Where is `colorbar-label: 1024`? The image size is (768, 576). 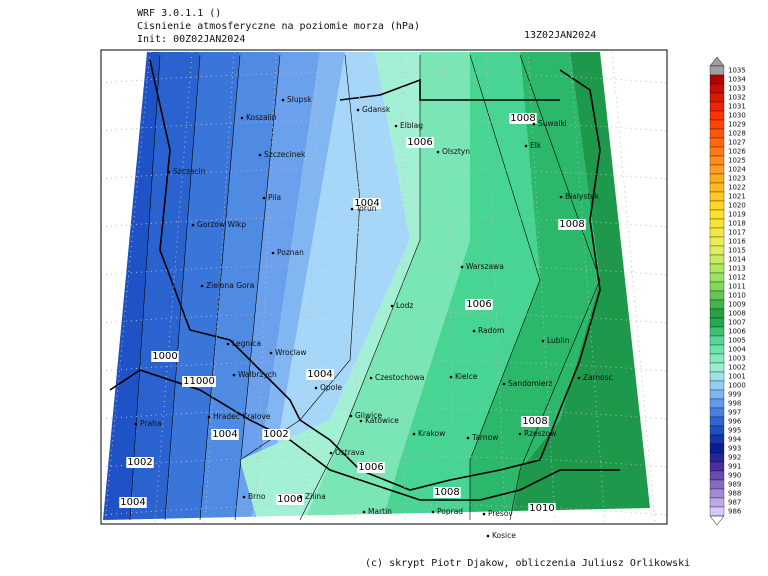
colorbar-label: 1024 is located at coordinates (737, 170).